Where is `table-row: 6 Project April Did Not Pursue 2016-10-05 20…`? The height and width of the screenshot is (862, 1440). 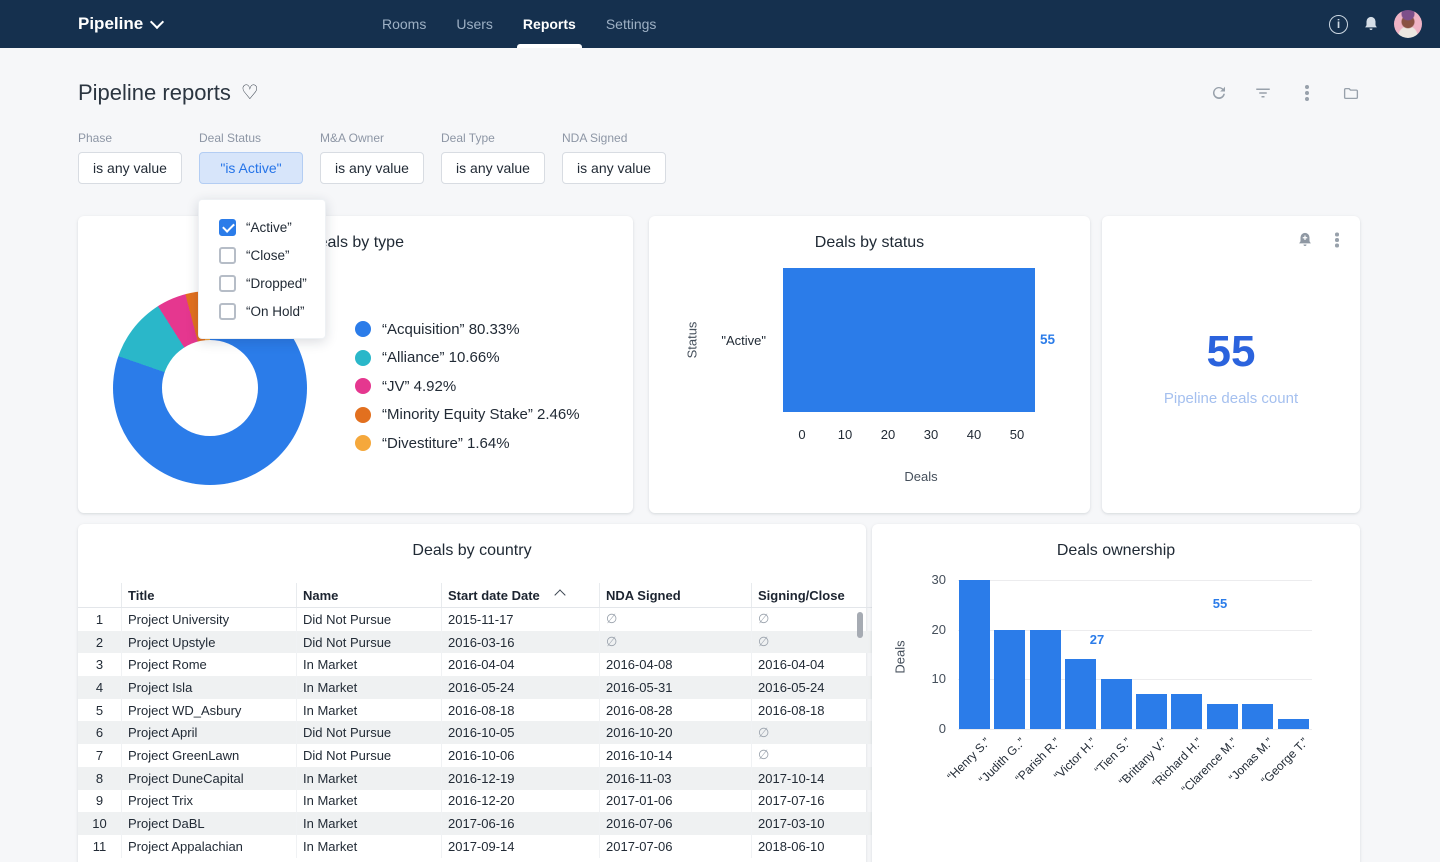 table-row: 6 Project April Did Not Pursue 2016-10-05 20… is located at coordinates (492, 733).